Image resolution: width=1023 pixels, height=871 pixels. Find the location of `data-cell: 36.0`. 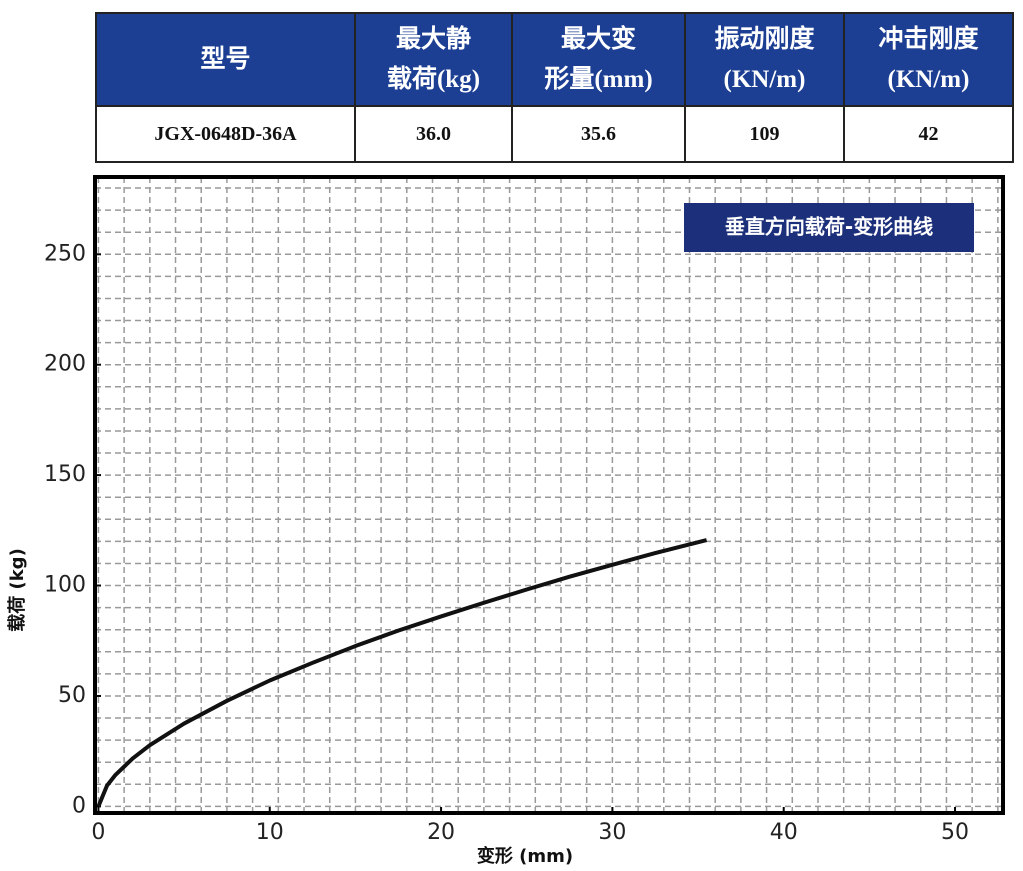

data-cell: 36.0 is located at coordinates (433, 134).